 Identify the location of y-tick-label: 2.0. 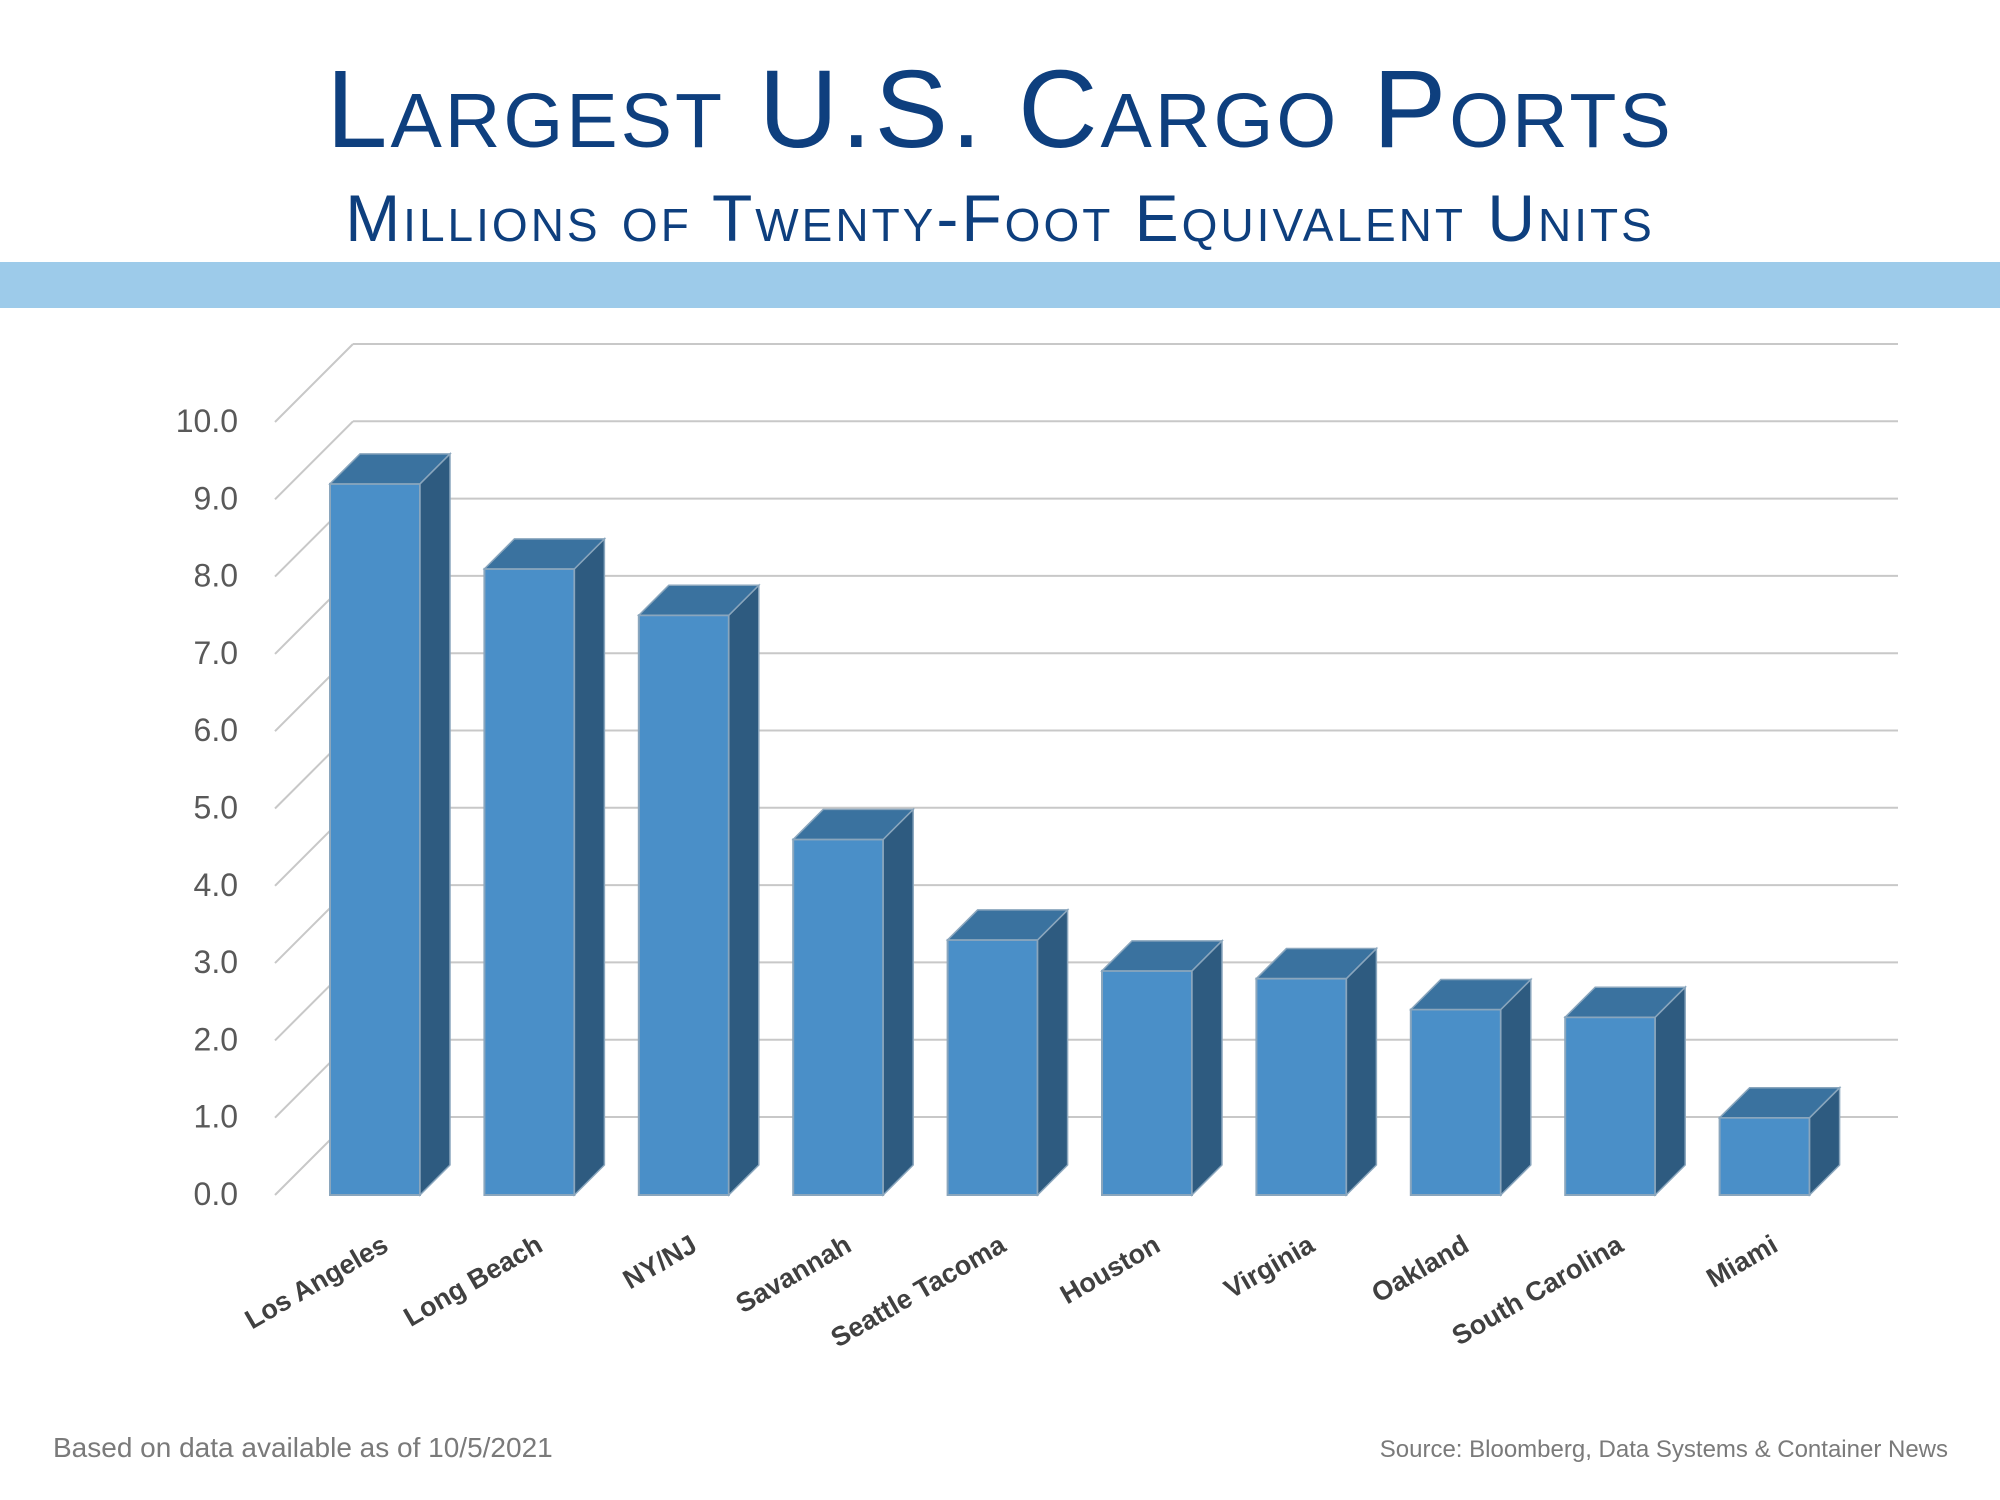
(216, 1039).